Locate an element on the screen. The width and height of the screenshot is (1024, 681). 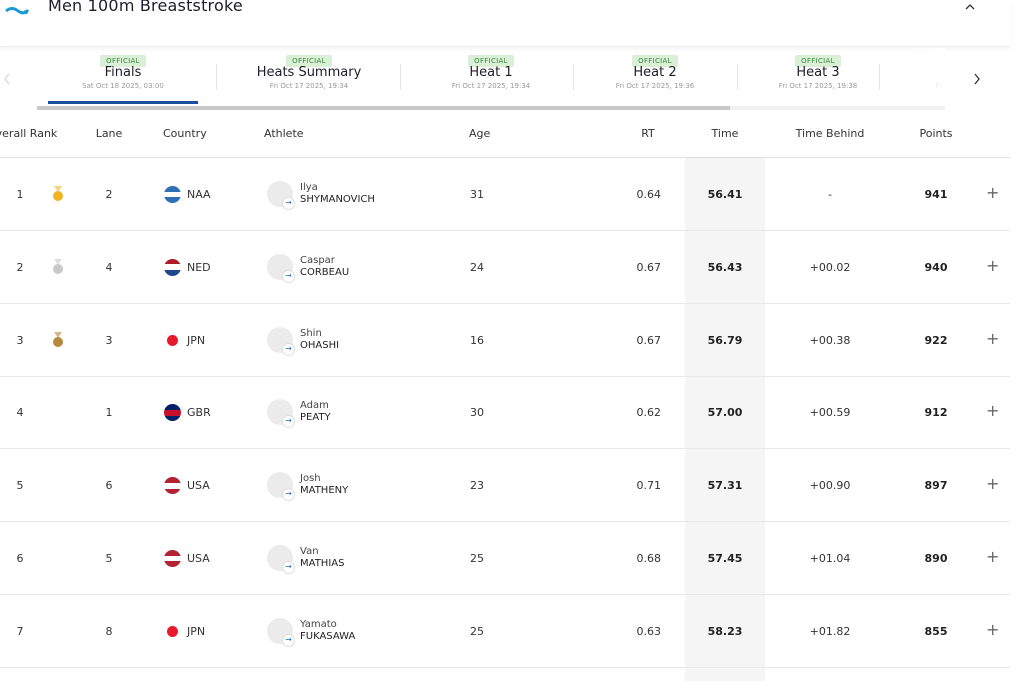
time-behind: +00.38 is located at coordinates (830, 340).